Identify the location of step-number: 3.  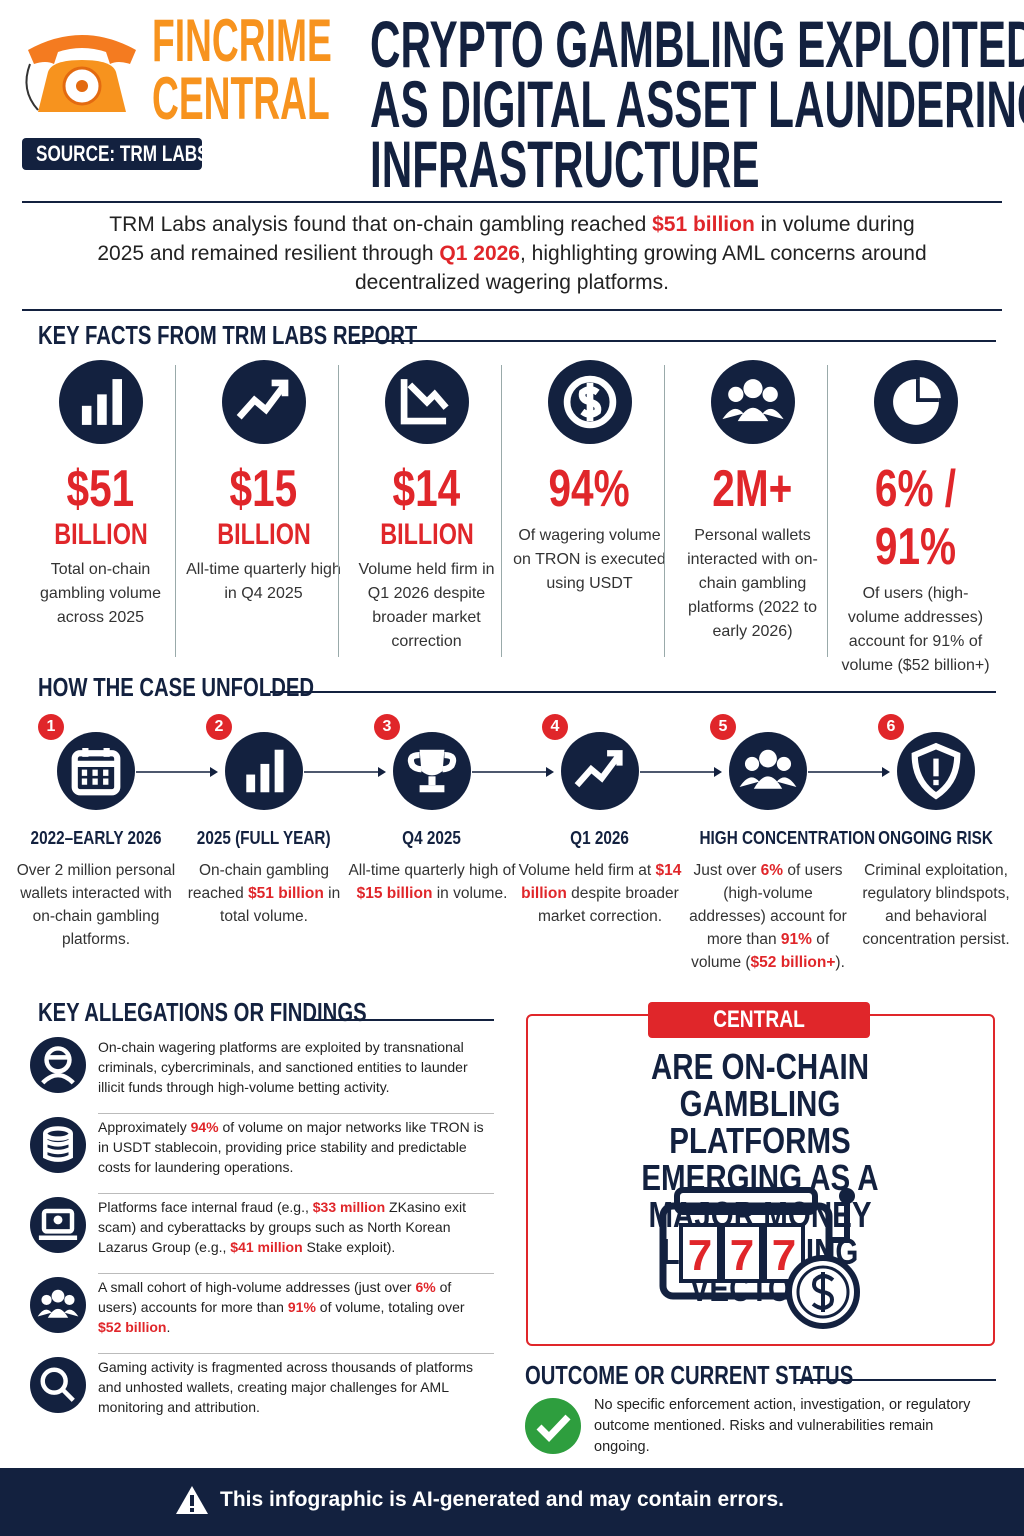
(387, 727).